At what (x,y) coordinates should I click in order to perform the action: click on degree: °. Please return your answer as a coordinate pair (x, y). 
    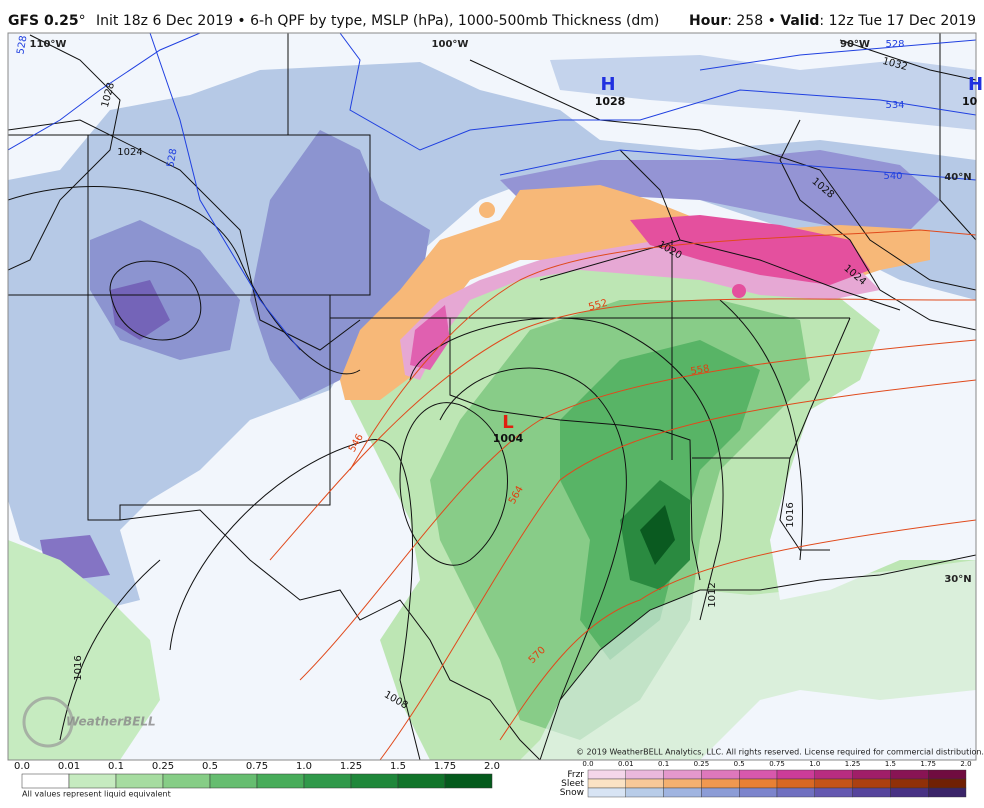
    Looking at the image, I should click on (82, 21).